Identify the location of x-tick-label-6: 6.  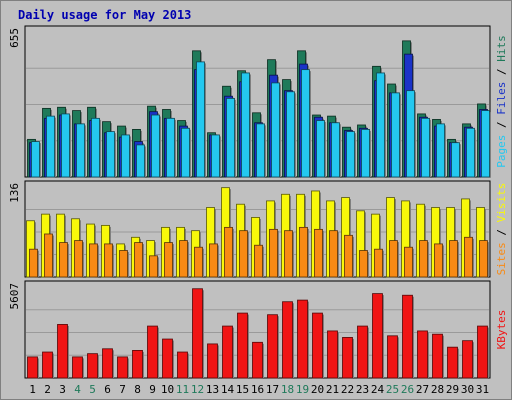
(107, 389).